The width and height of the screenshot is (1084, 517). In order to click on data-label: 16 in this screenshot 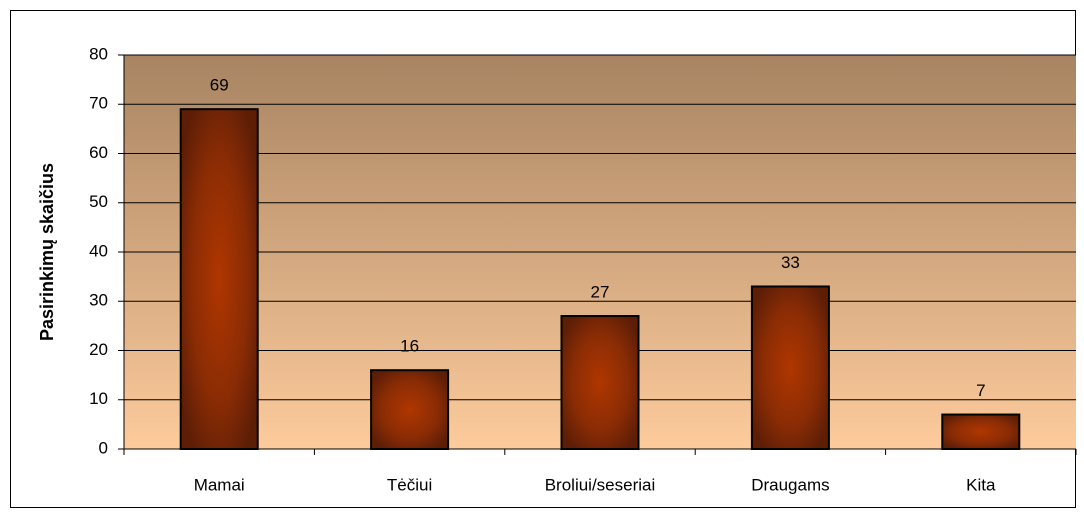, I will do `click(409, 346)`.